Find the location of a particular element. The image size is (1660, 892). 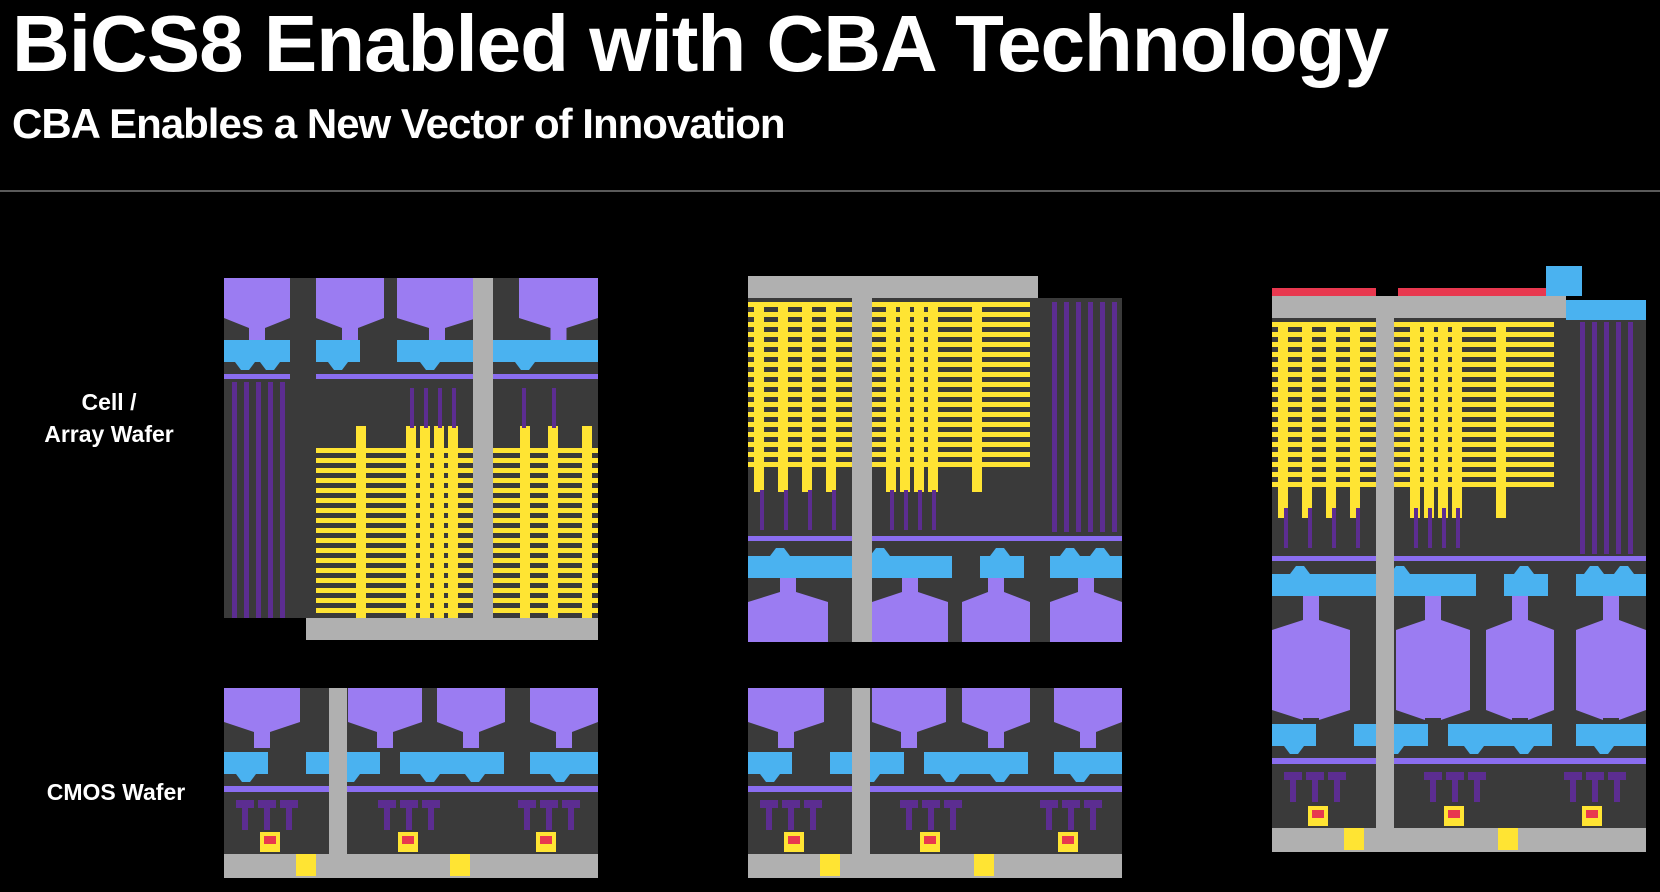

backside-plate is located at coordinates (1419, 307).